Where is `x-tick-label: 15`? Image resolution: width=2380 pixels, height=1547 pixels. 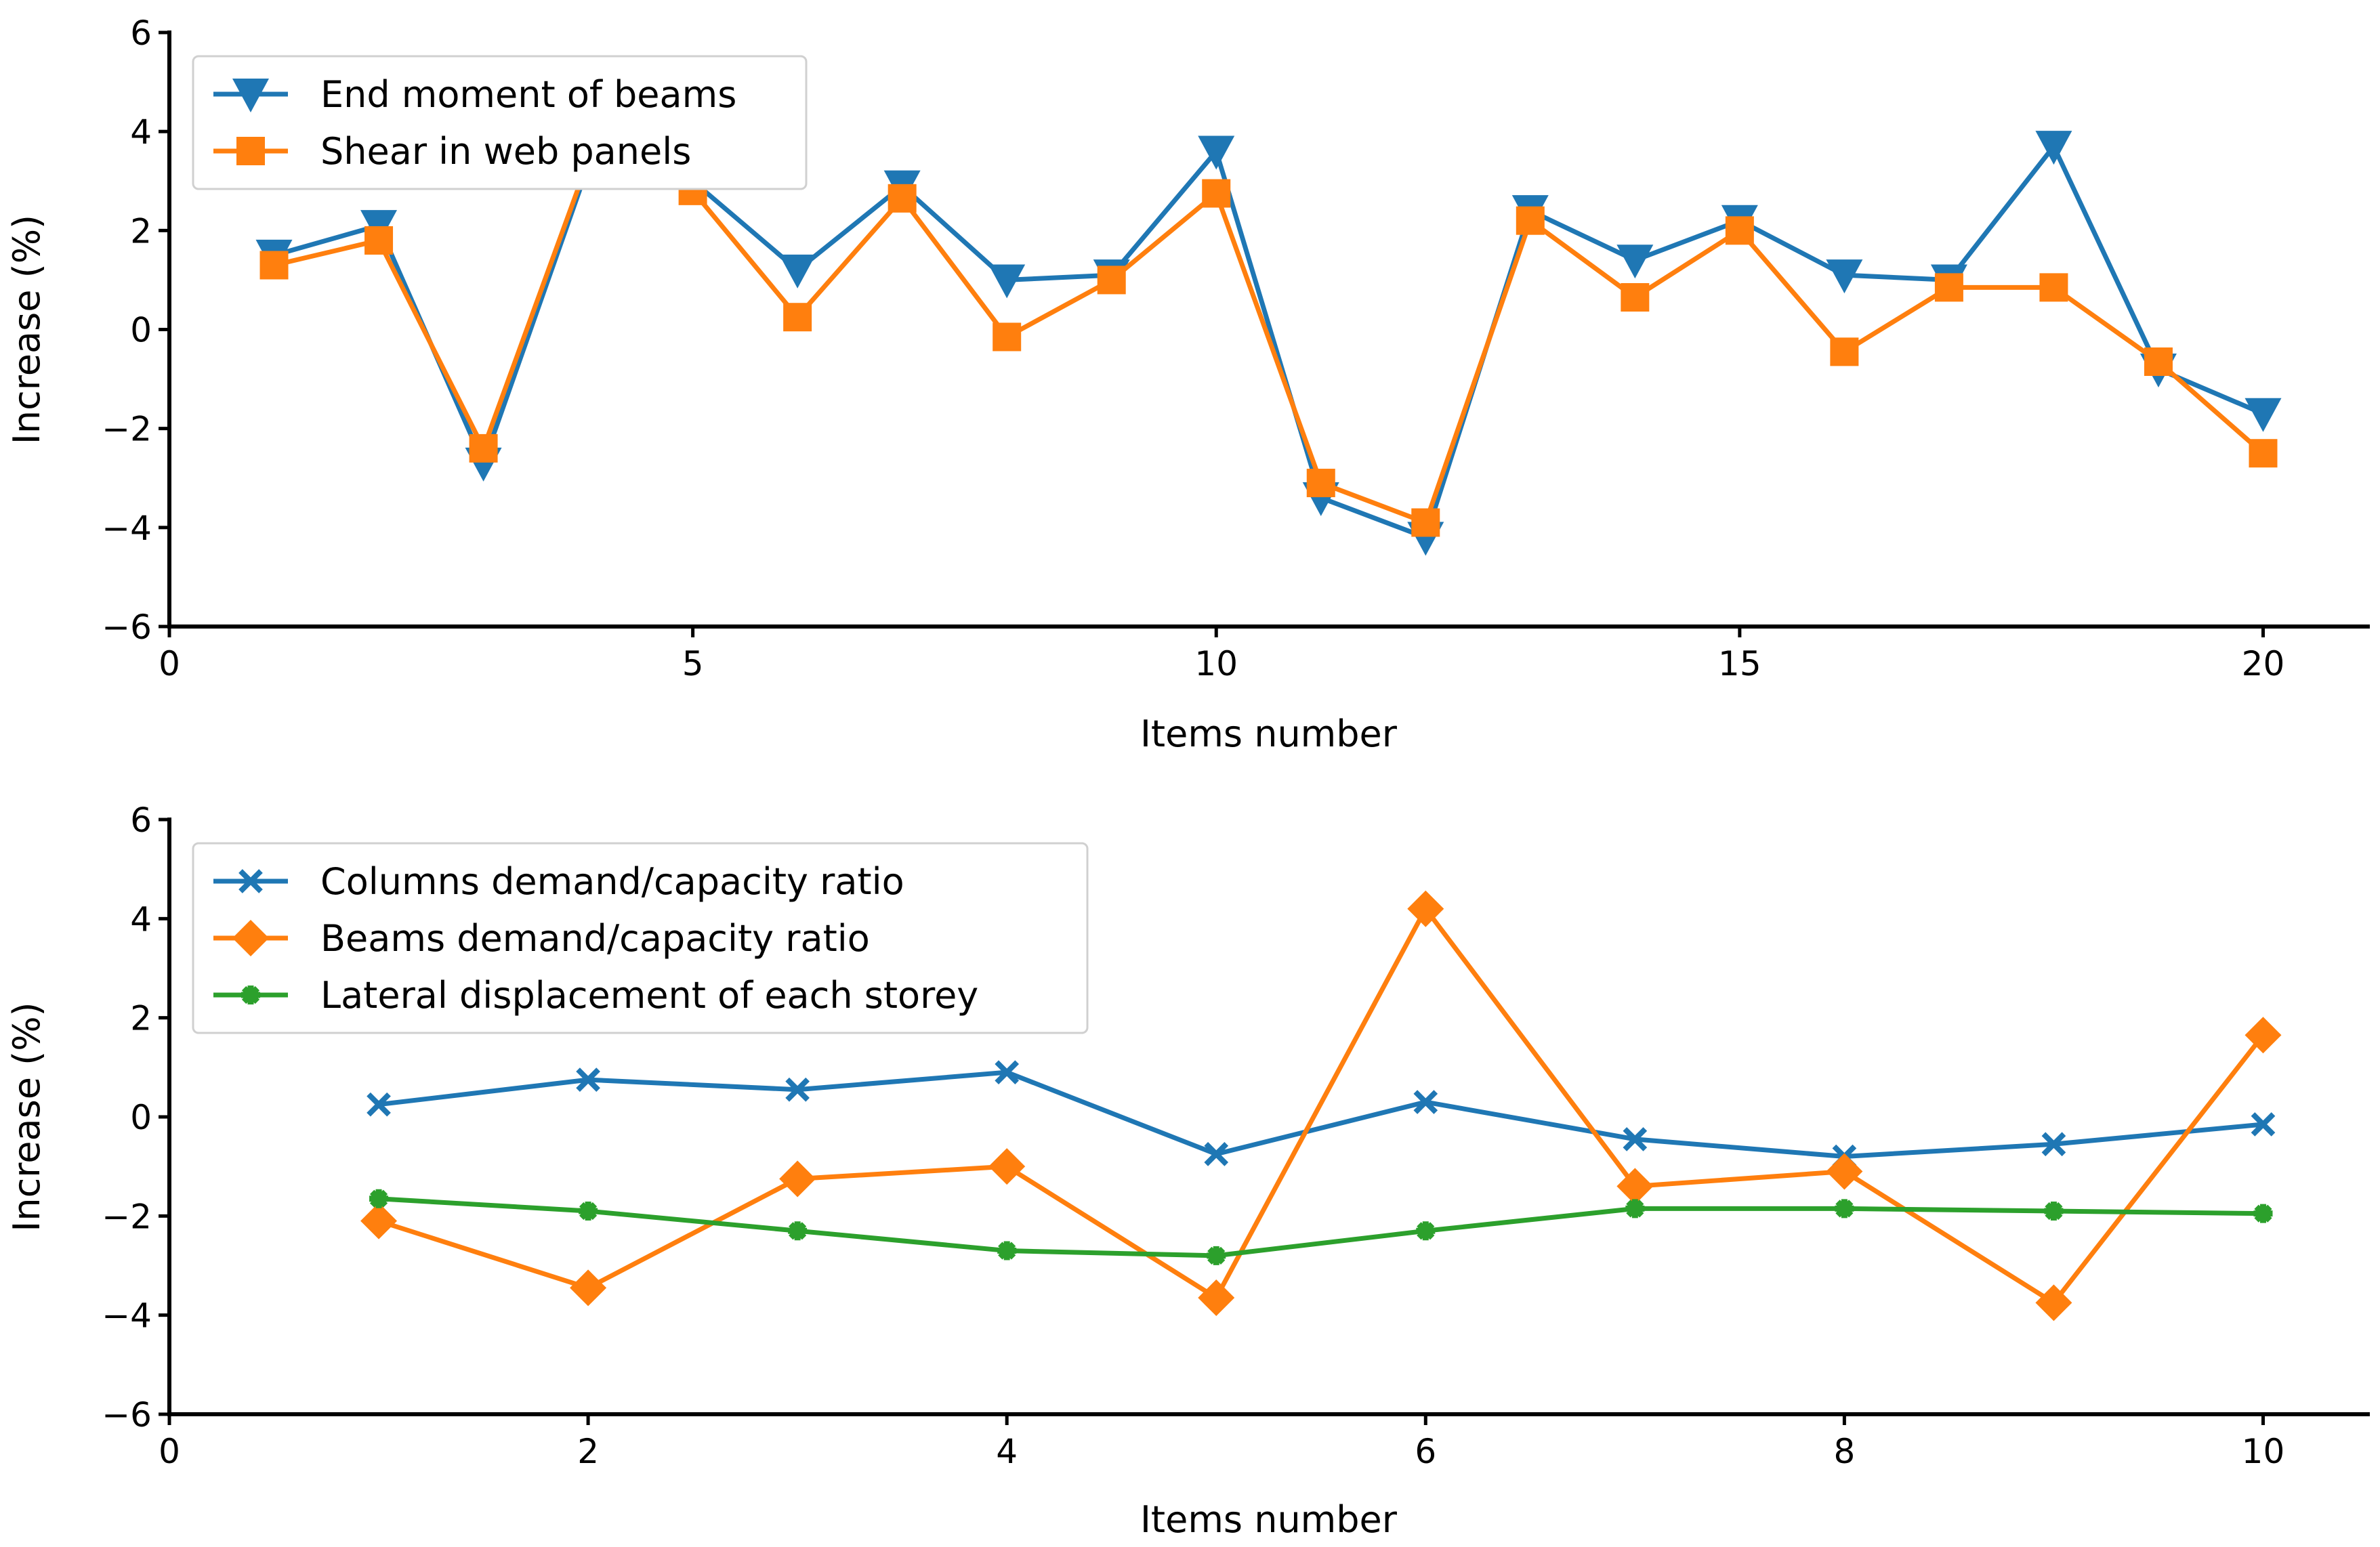 x-tick-label: 15 is located at coordinates (1739, 663).